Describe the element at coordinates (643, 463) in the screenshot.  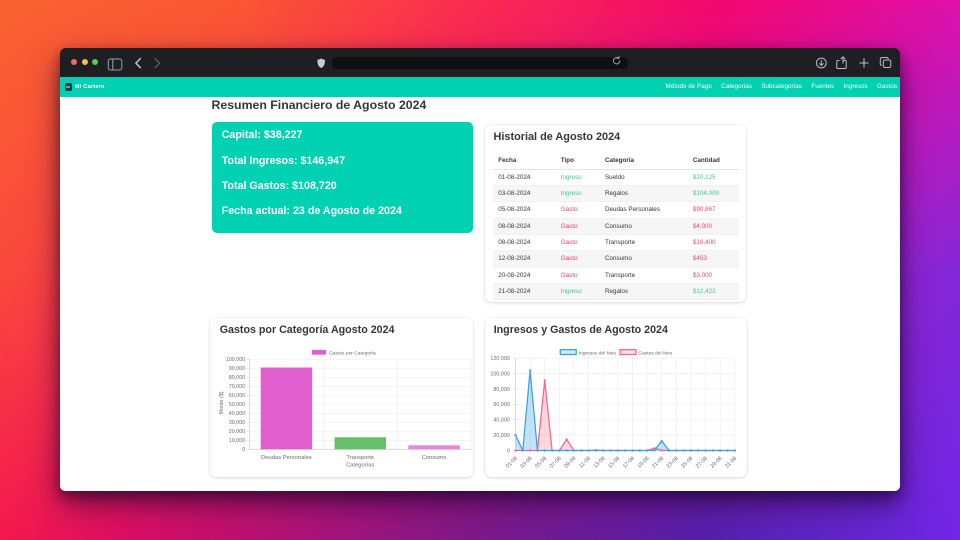
I see `svg-text: 19-08` at that location.